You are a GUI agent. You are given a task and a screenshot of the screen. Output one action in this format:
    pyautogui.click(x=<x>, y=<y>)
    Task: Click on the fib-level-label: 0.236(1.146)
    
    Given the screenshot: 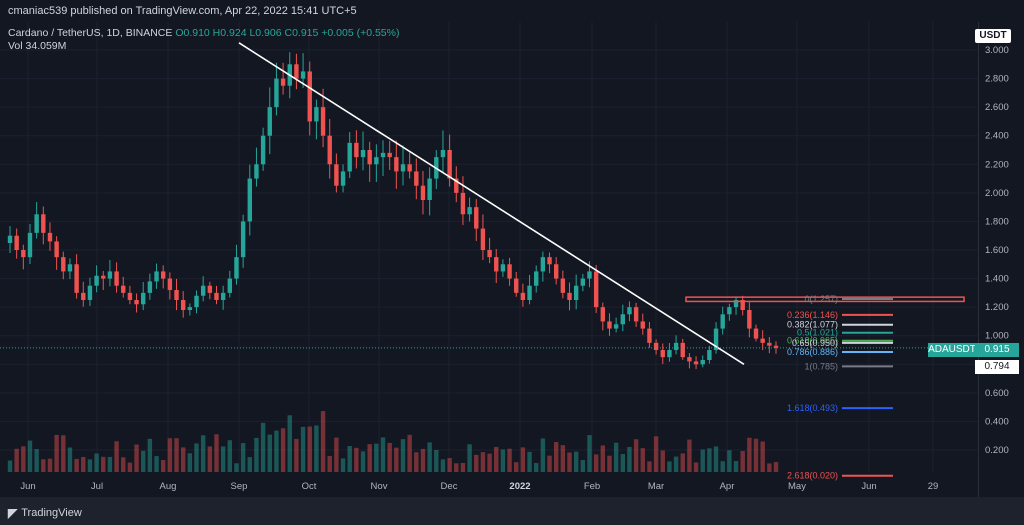 What is the action you would take?
    pyautogui.click(x=812, y=315)
    